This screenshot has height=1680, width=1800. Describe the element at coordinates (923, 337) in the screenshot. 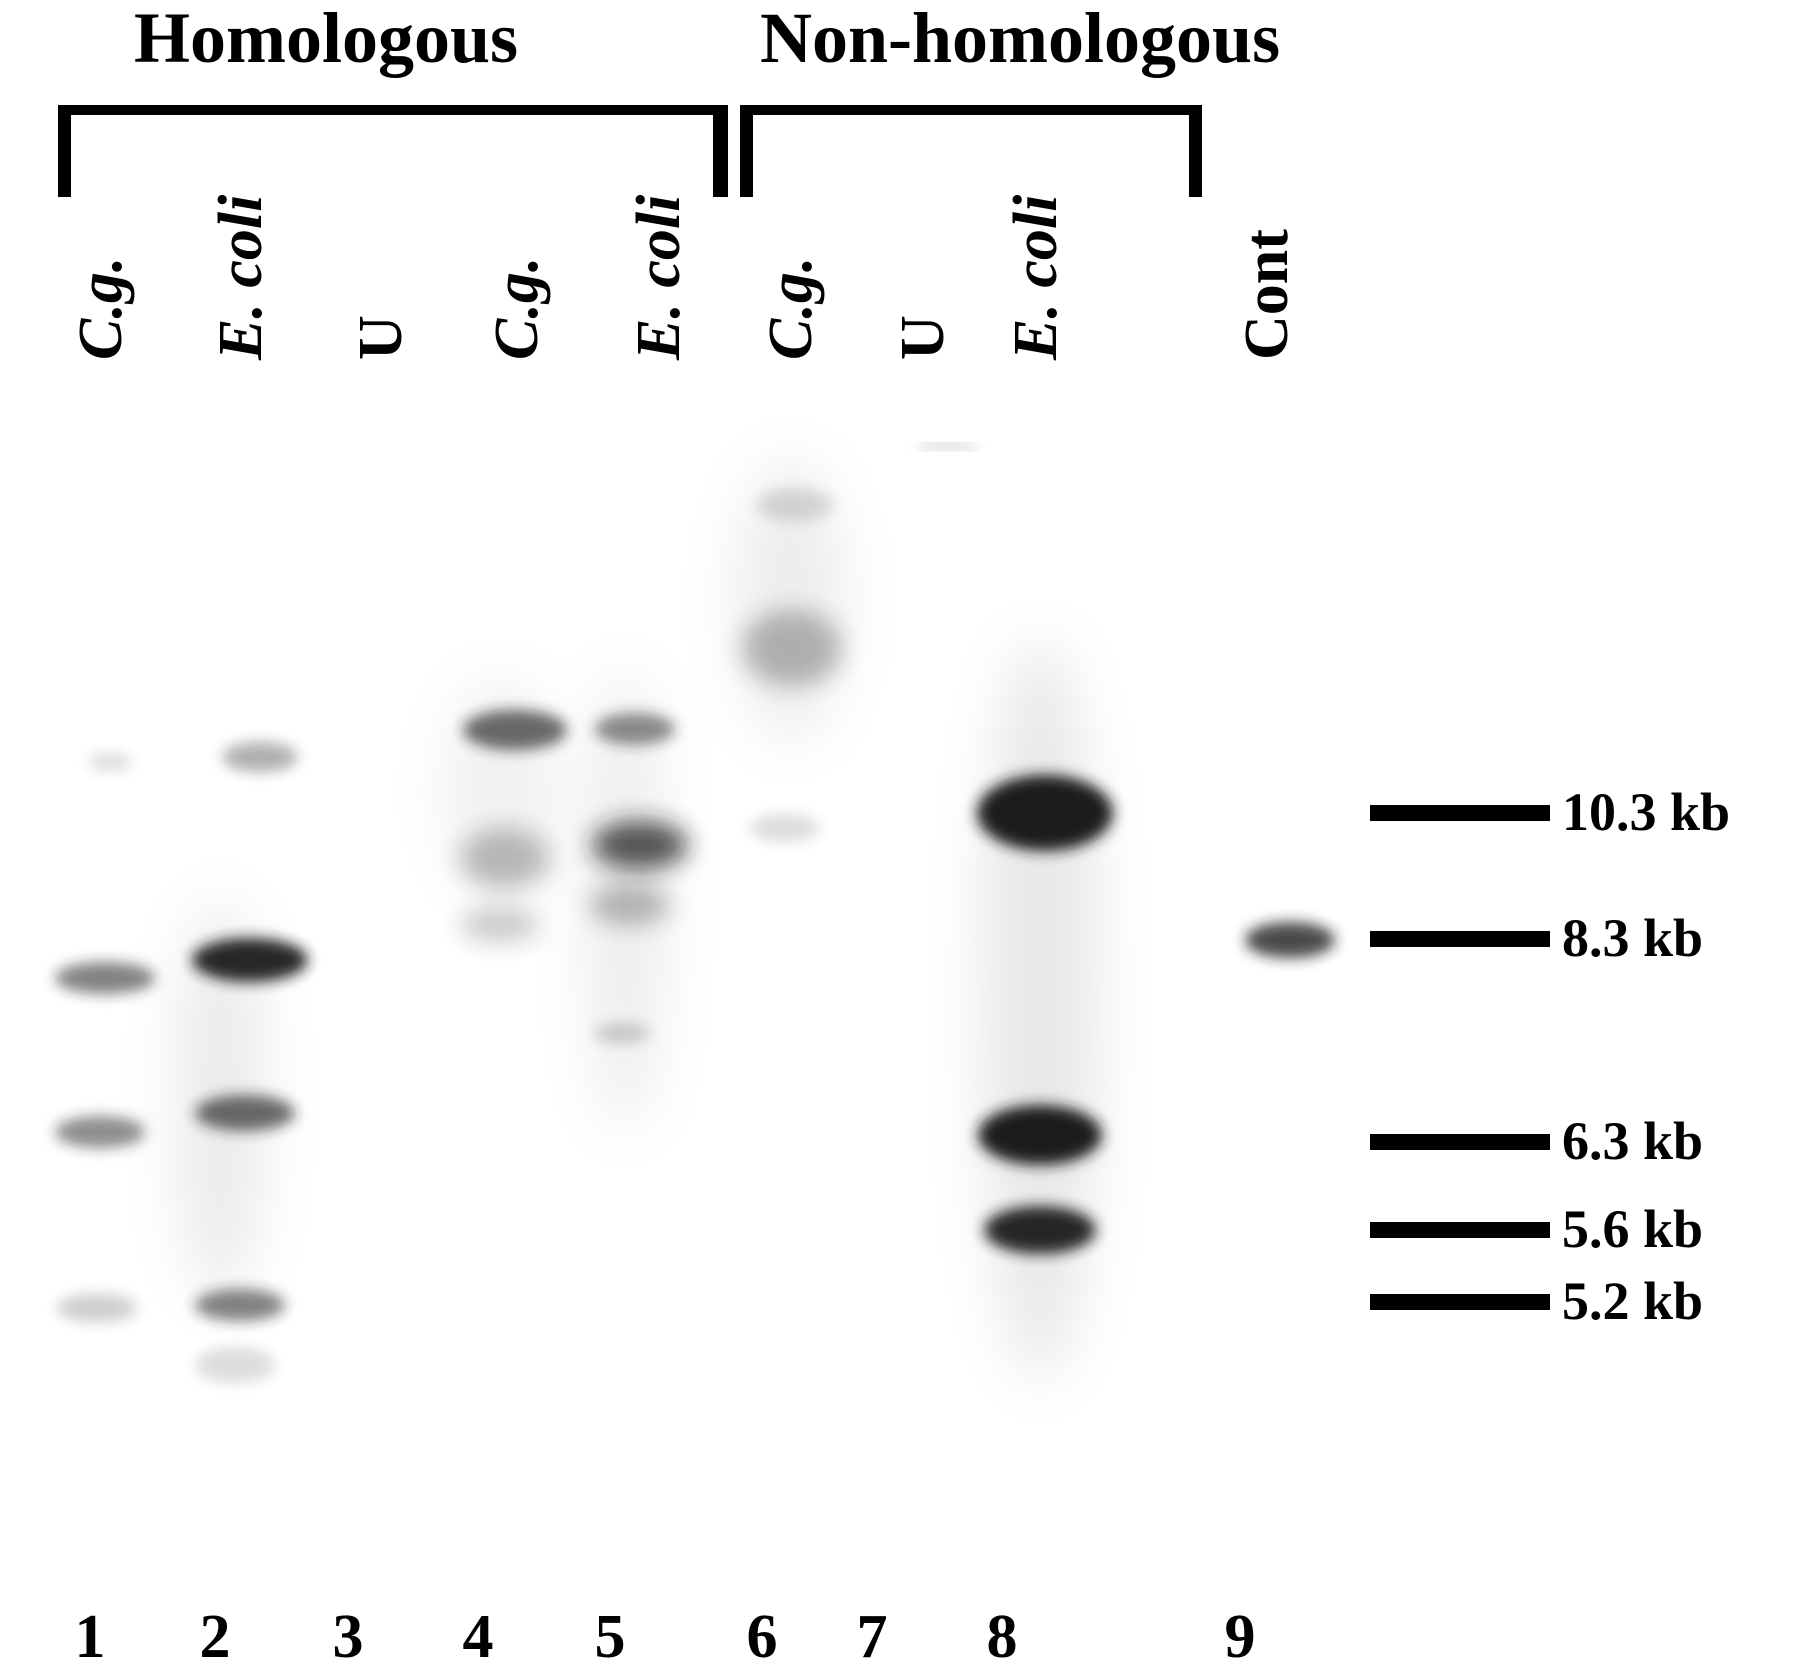

I see `lane-label-7: U` at that location.